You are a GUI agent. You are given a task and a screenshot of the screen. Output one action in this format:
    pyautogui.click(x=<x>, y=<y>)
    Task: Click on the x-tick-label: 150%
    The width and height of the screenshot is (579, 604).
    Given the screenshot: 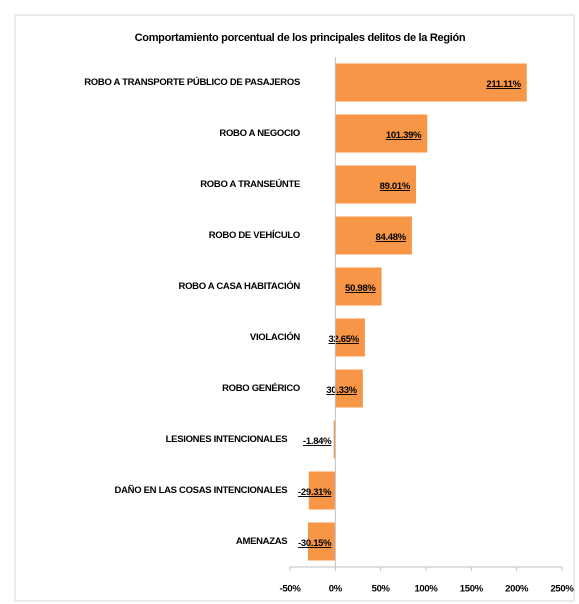 What is the action you would take?
    pyautogui.click(x=472, y=589)
    